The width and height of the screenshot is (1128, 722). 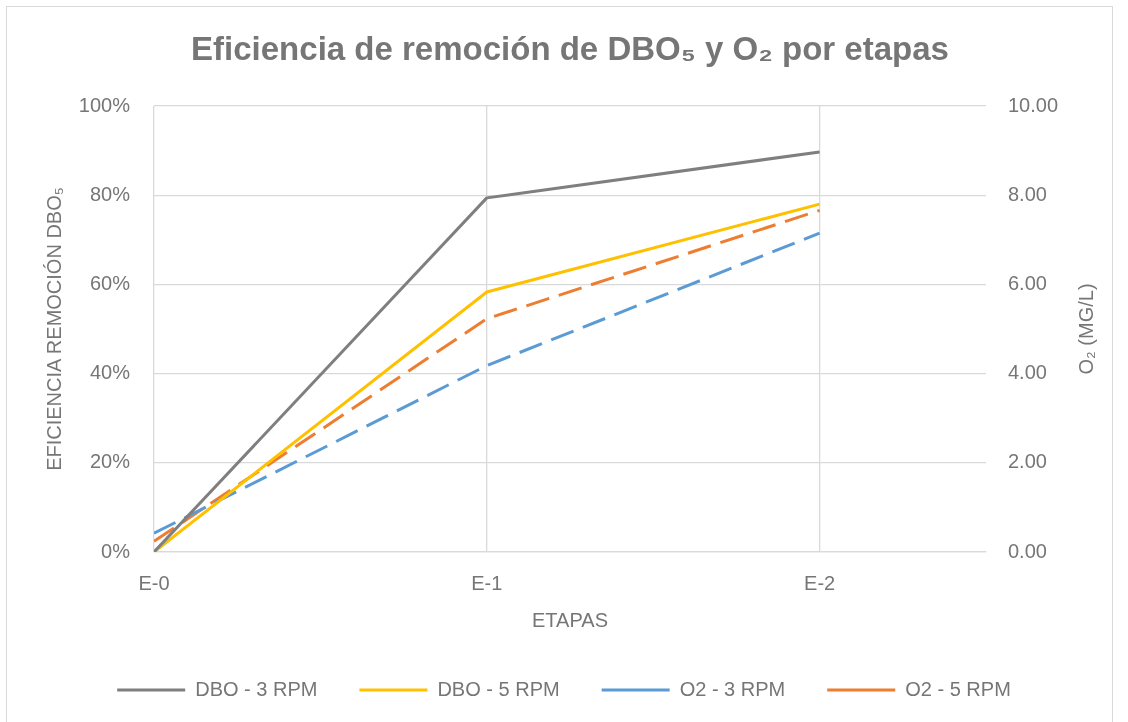 What do you see at coordinates (110, 372) in the screenshot?
I see `y-tick-label: 40%` at bounding box center [110, 372].